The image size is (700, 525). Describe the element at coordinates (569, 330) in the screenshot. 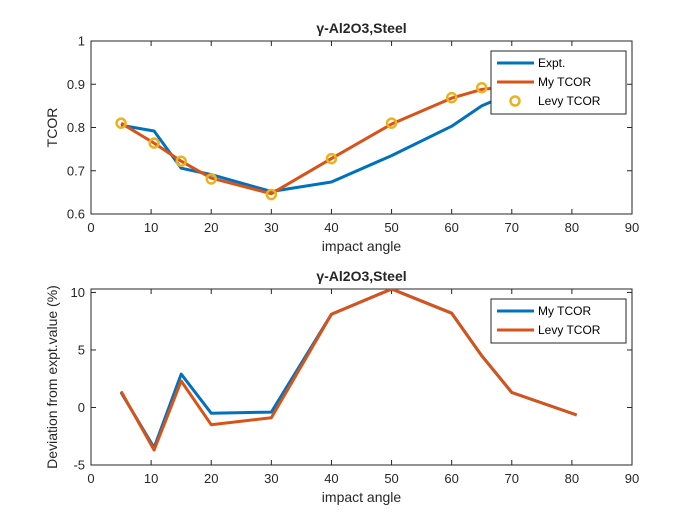

I see `bottom-legend-label-levy-tcor: Levy TCOR` at that location.